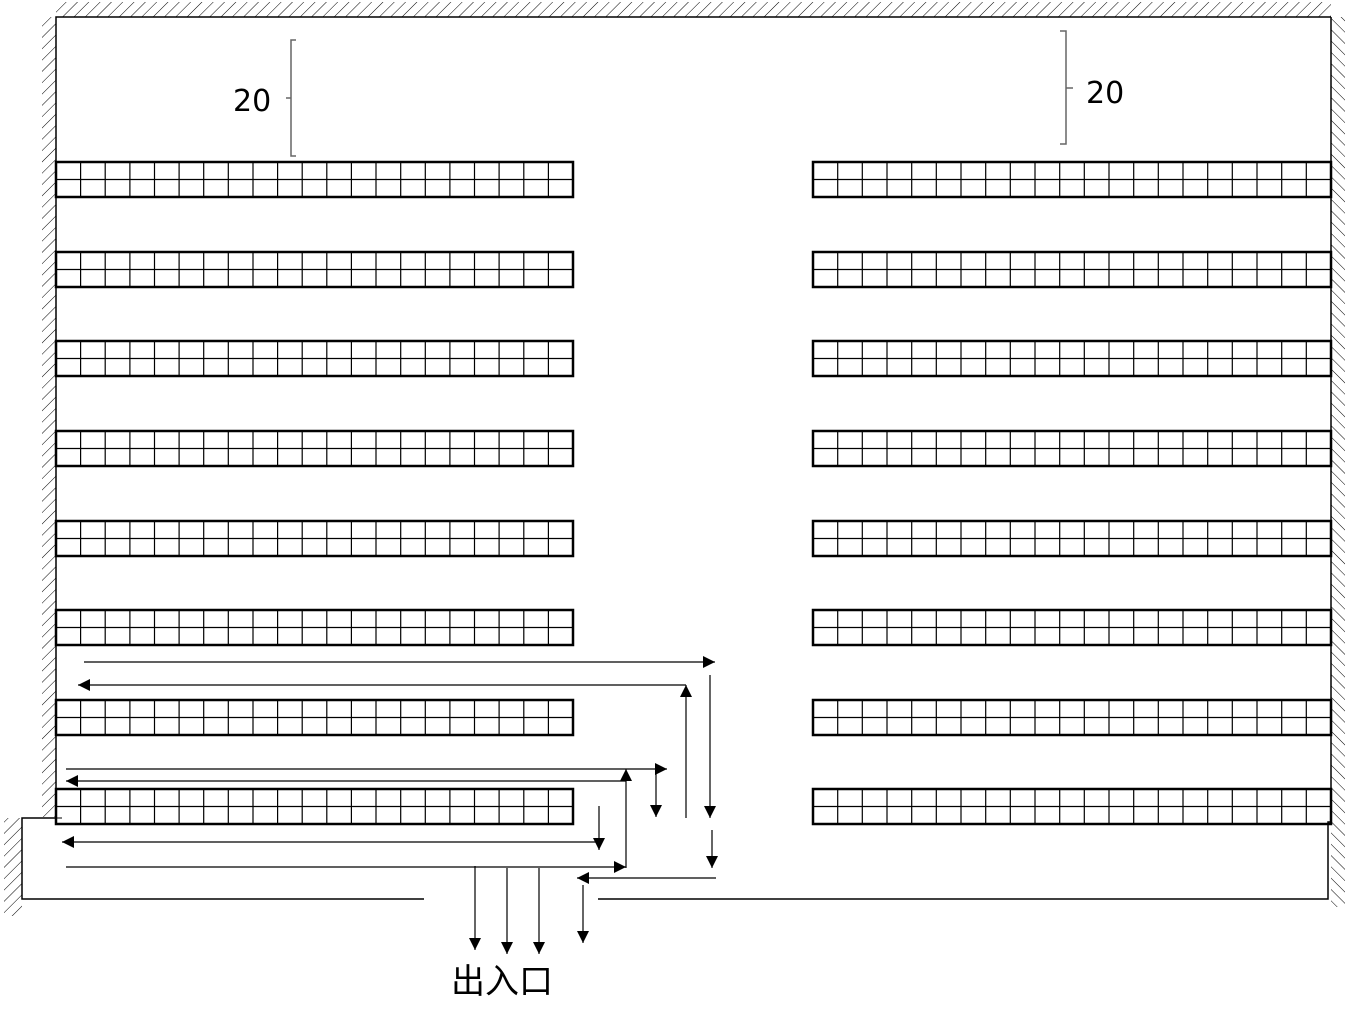 The height and width of the screenshot is (1023, 1354). Describe the element at coordinates (252, 101) in the screenshot. I see `dimension-label-left: 20` at that location.